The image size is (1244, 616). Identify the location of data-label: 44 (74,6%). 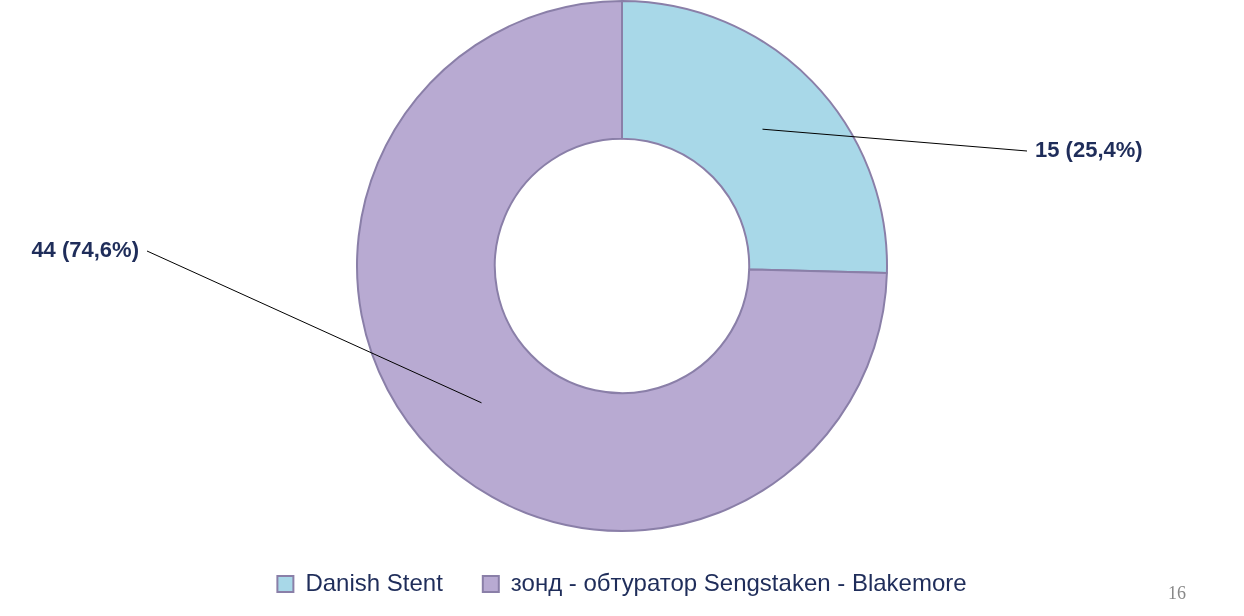
(85, 250).